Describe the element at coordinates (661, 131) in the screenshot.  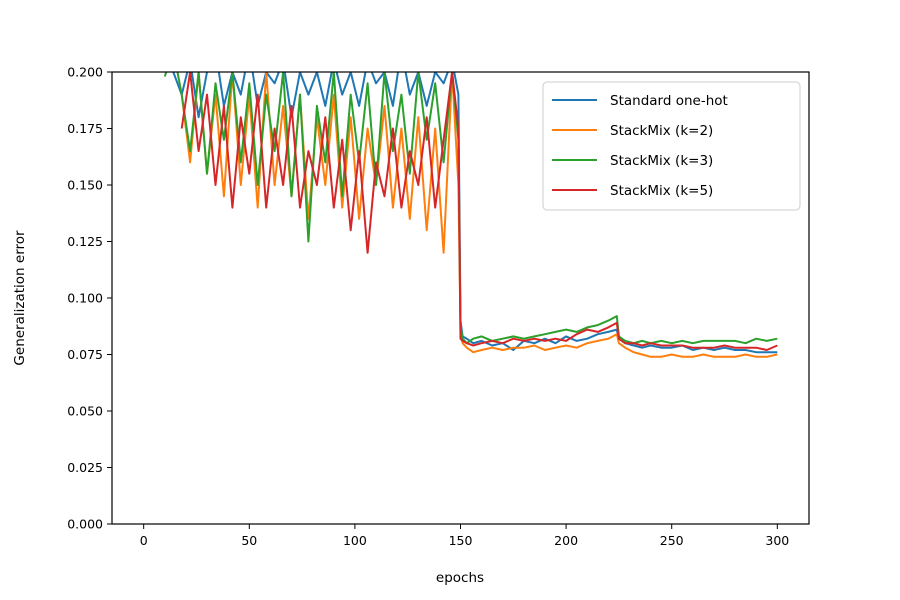
I see `legend-label: StackMix (k=2)` at that location.